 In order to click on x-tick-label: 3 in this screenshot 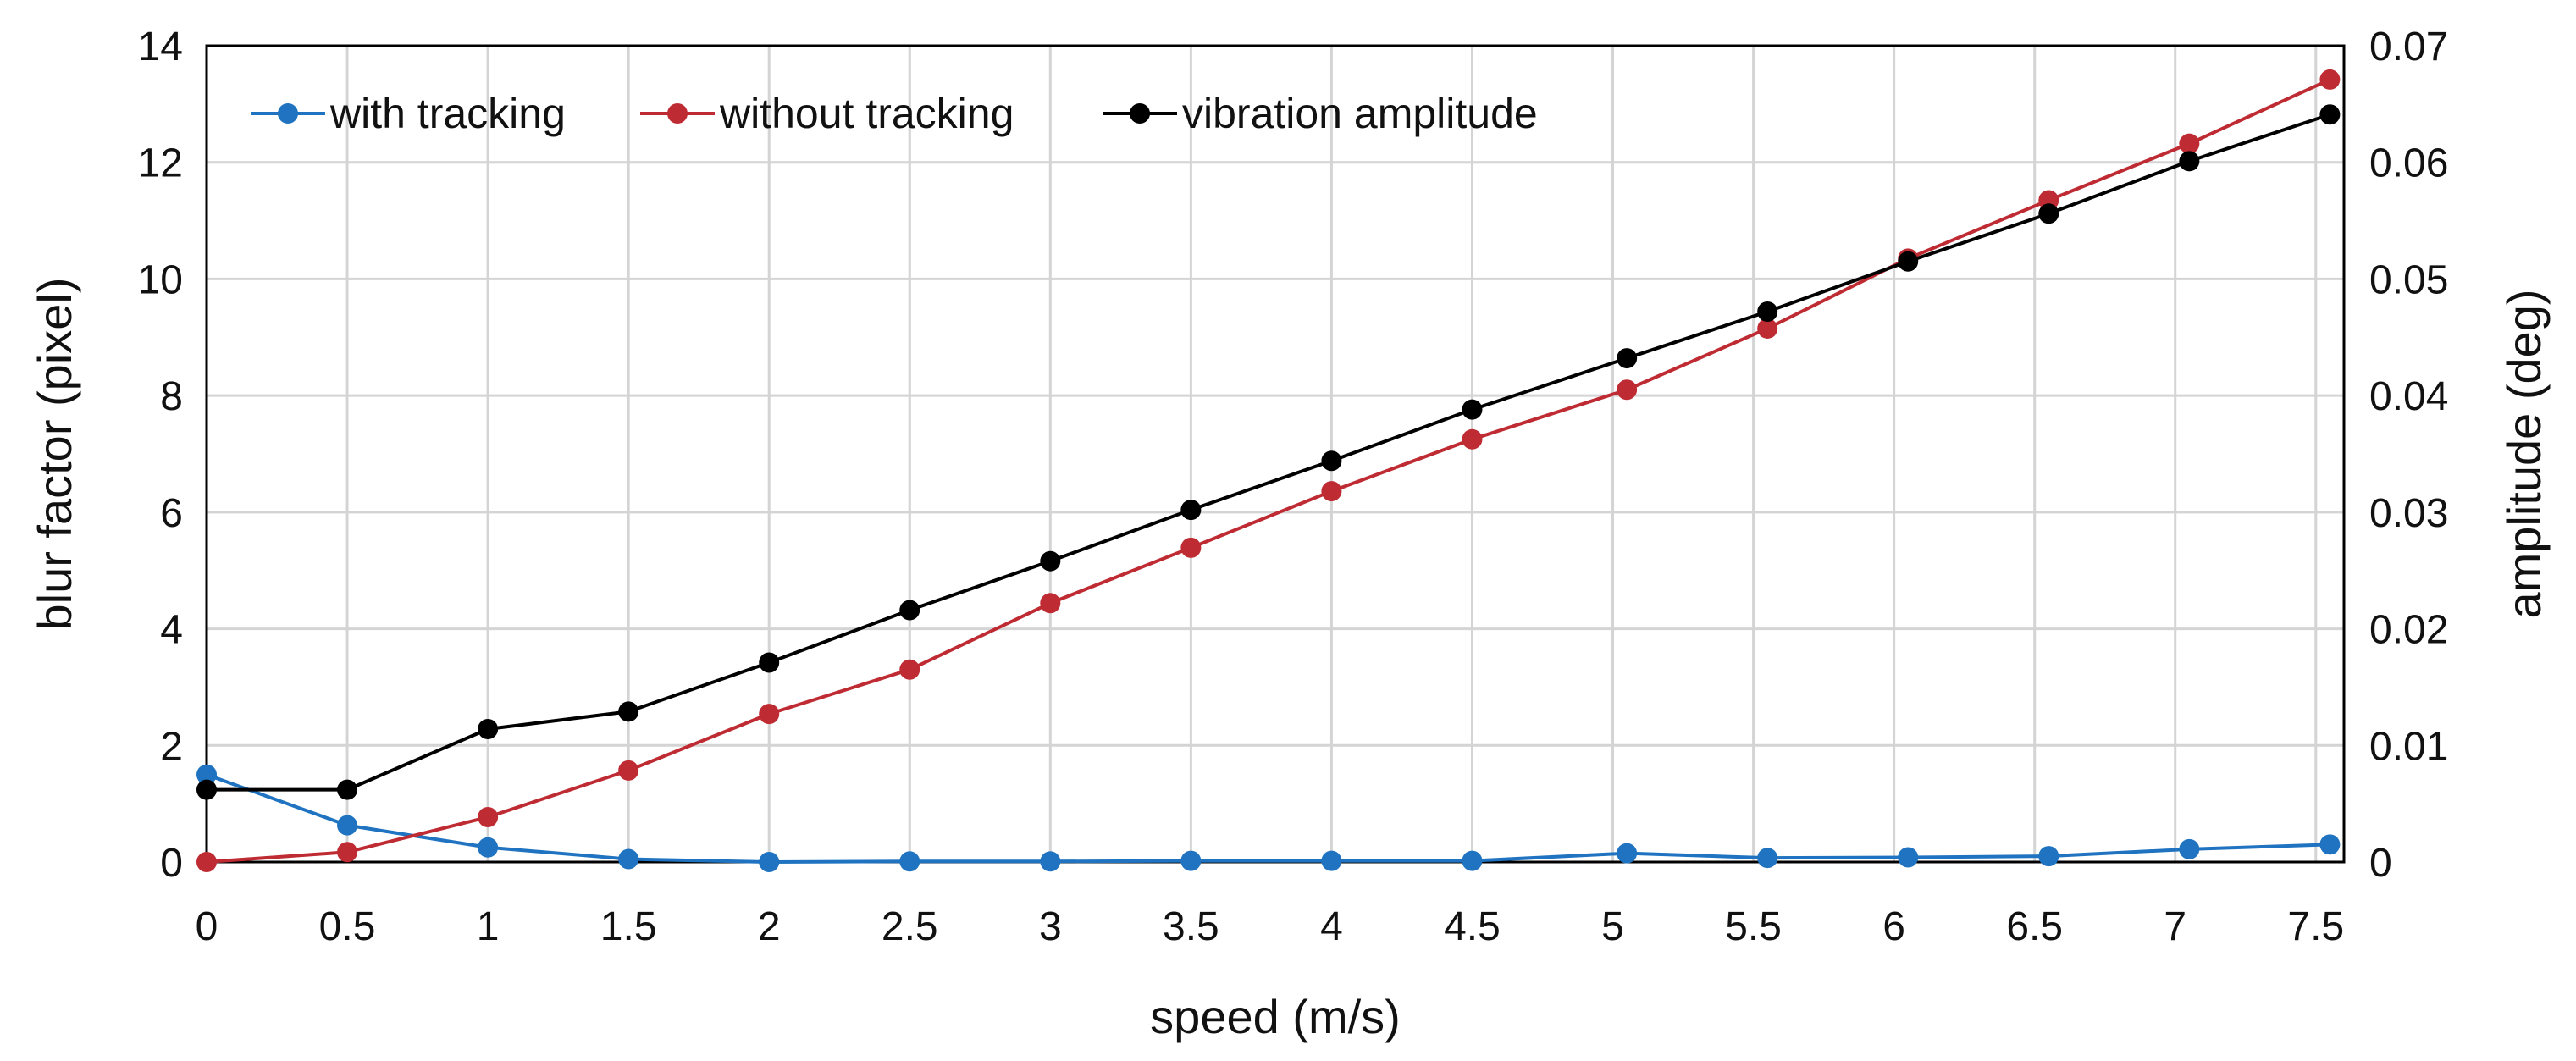, I will do `click(1050, 926)`.